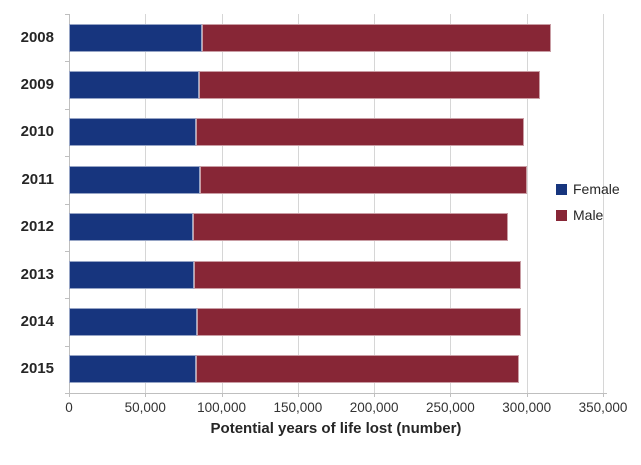  Describe the element at coordinates (37, 227) in the screenshot. I see `category-label: 2012` at that location.